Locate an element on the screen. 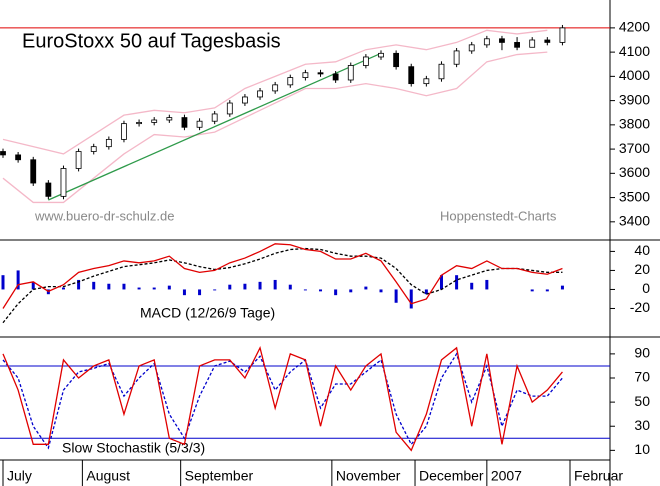  y-tick-label: 30 is located at coordinates (642, 425).